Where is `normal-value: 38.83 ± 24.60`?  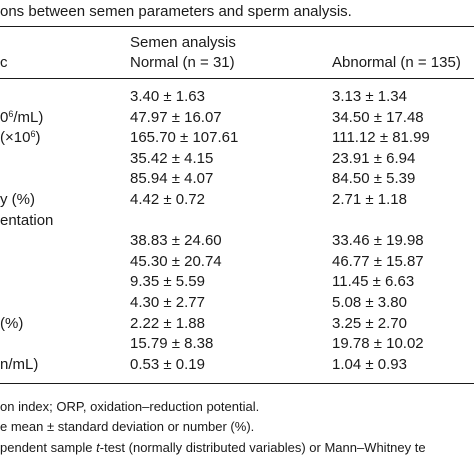
normal-value: 38.83 ± 24.60 is located at coordinates (176, 240).